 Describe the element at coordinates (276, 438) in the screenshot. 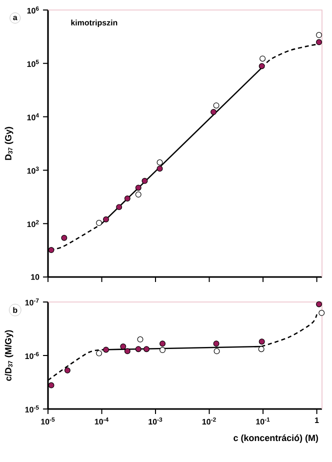

I see `x-axis-title: c (koncentráció) (M)` at that location.